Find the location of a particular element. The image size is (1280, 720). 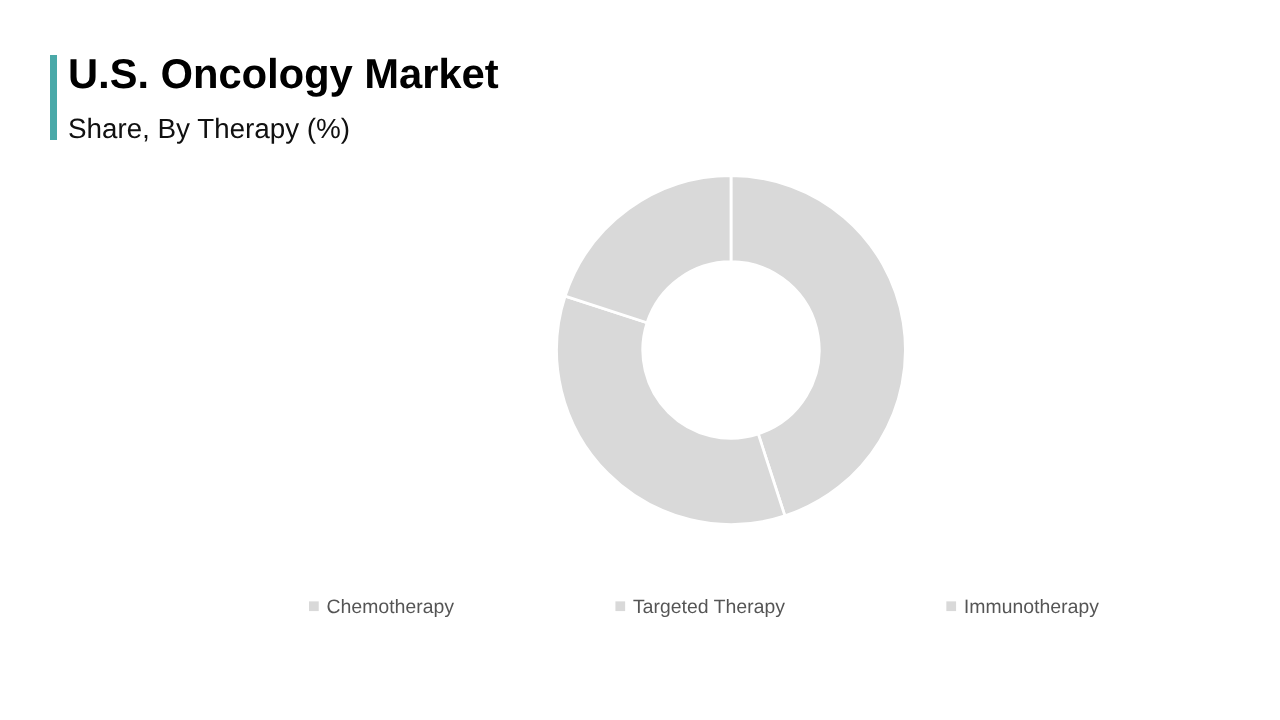

legend-label: Targeted Therapy is located at coordinates (709, 608).